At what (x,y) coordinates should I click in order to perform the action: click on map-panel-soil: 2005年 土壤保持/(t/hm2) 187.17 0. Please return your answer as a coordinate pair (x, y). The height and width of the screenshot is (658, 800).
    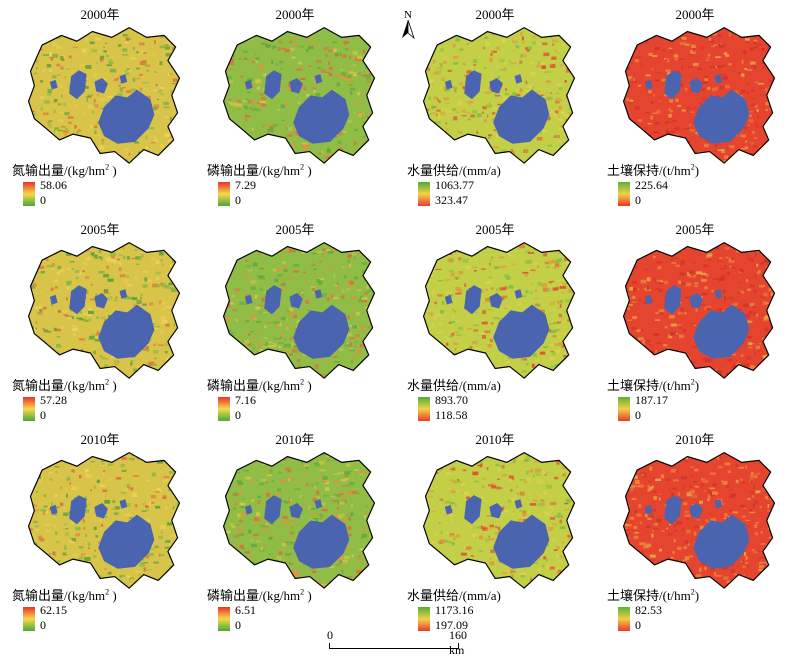
    Looking at the image, I should click on (695, 321).